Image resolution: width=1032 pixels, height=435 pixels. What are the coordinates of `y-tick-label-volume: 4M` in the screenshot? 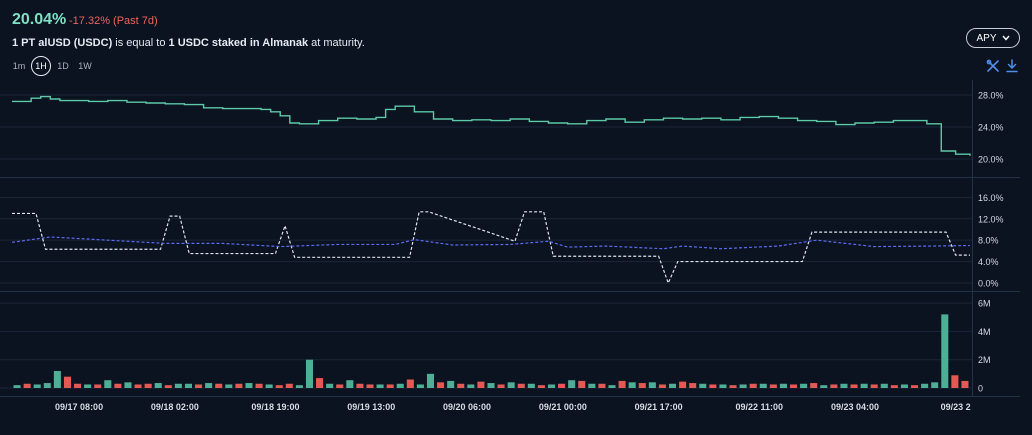 It's located at (984, 332).